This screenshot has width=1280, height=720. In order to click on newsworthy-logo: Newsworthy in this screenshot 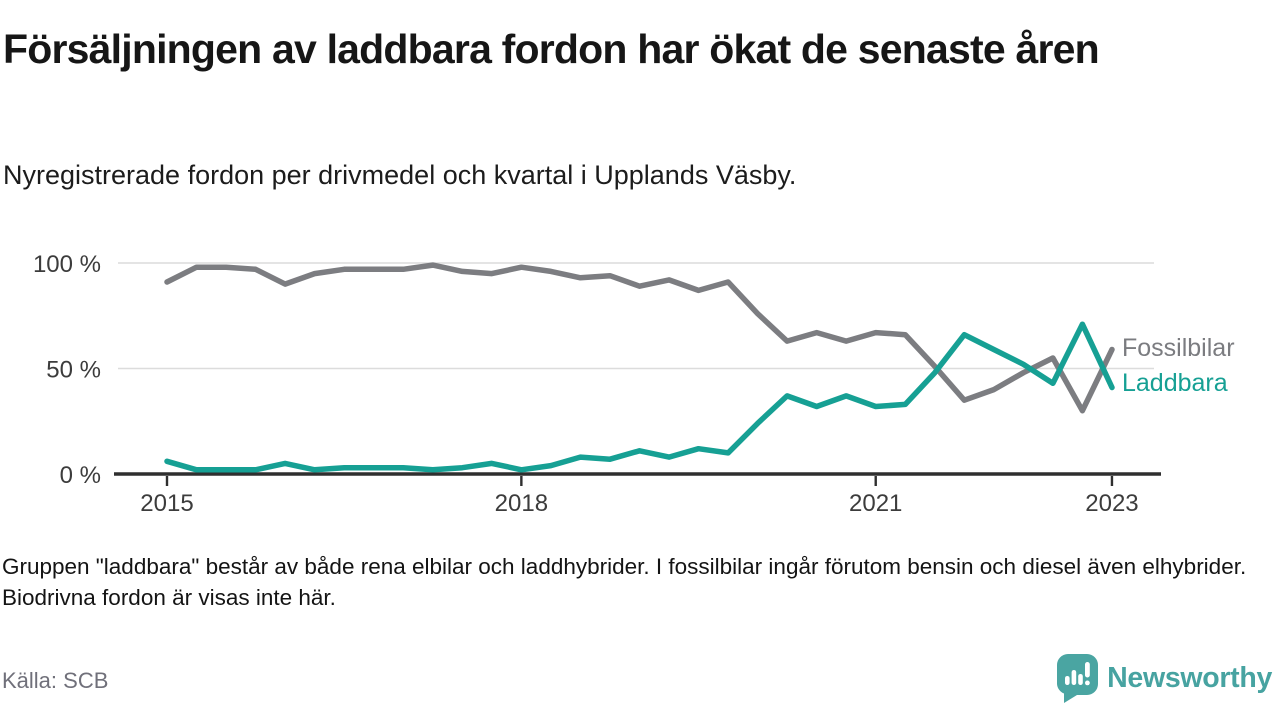, I will do `click(1164, 678)`.